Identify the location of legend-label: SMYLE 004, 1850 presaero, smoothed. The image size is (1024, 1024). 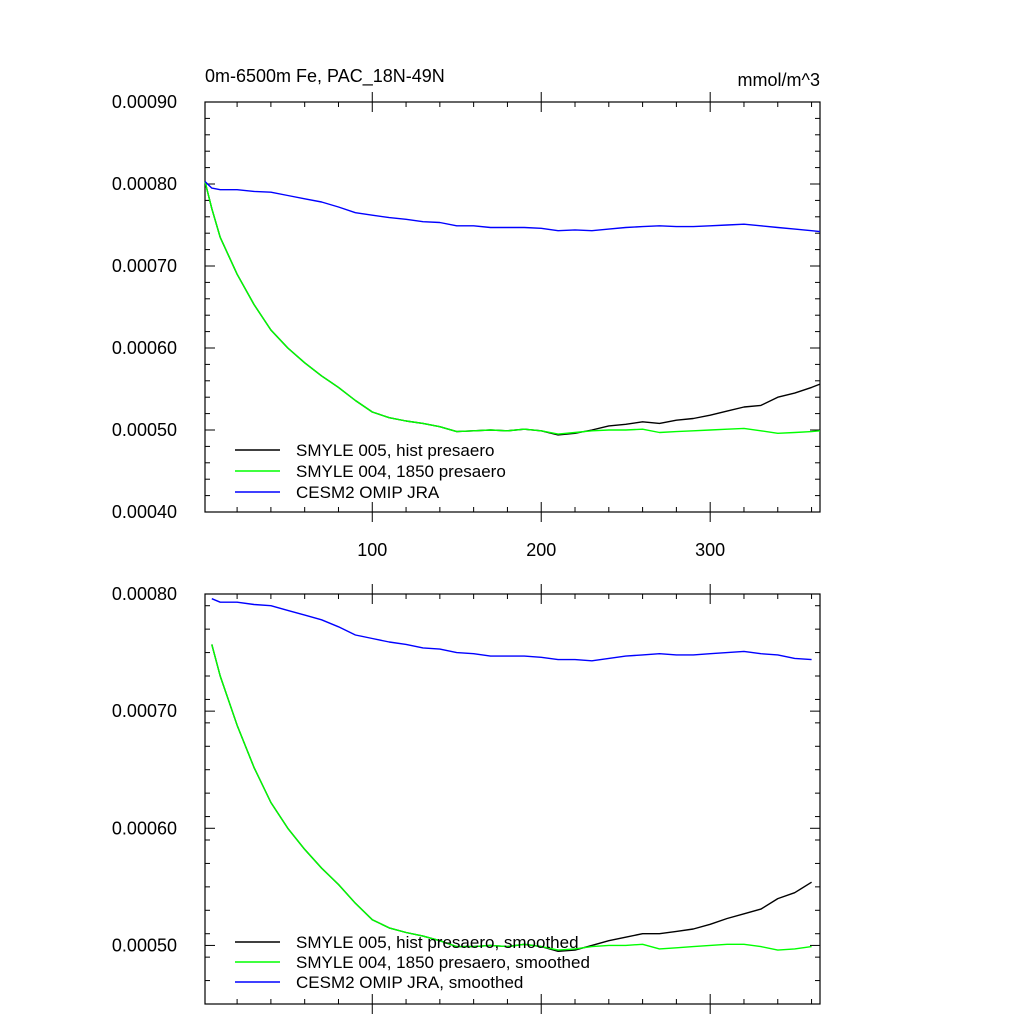
(443, 962).